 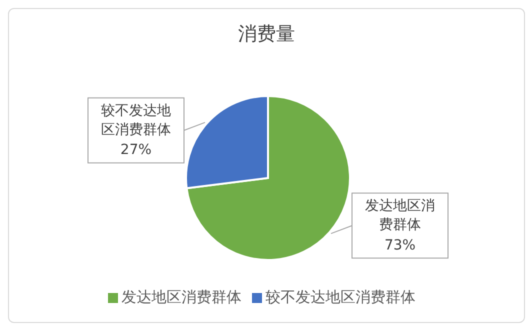 What do you see at coordinates (400, 245) in the screenshot?
I see `data-label: 73%` at bounding box center [400, 245].